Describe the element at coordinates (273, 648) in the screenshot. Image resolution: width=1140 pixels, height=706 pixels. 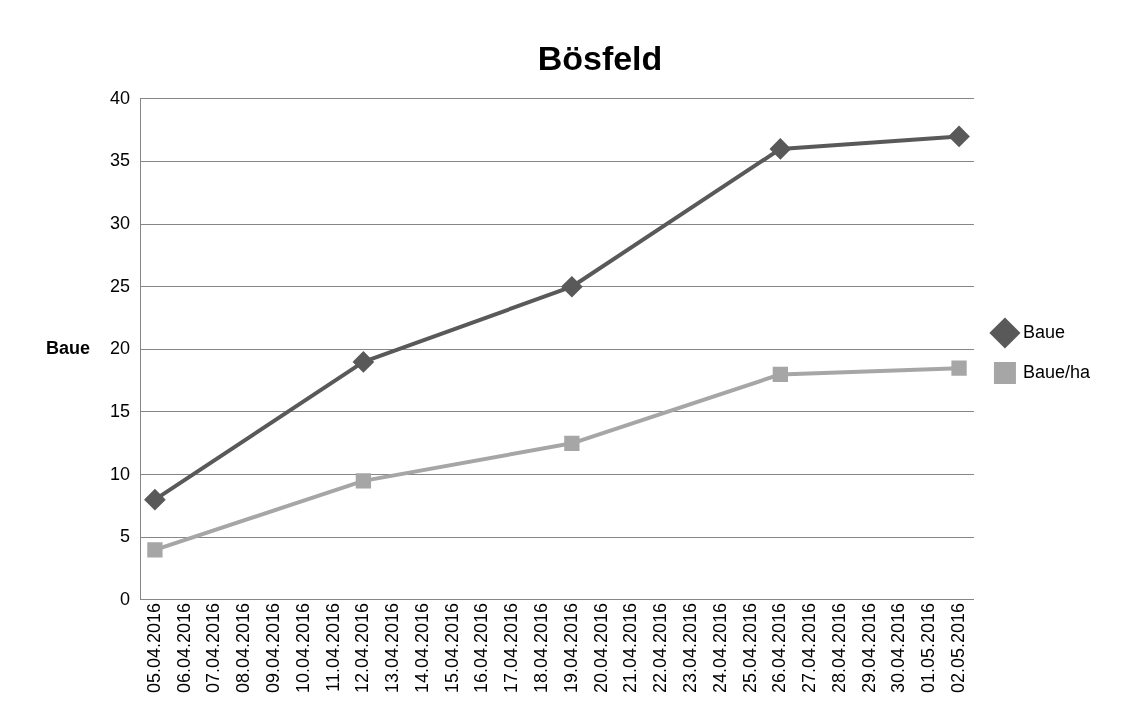
I see `x-tick-label: 09.04.2016` at that location.